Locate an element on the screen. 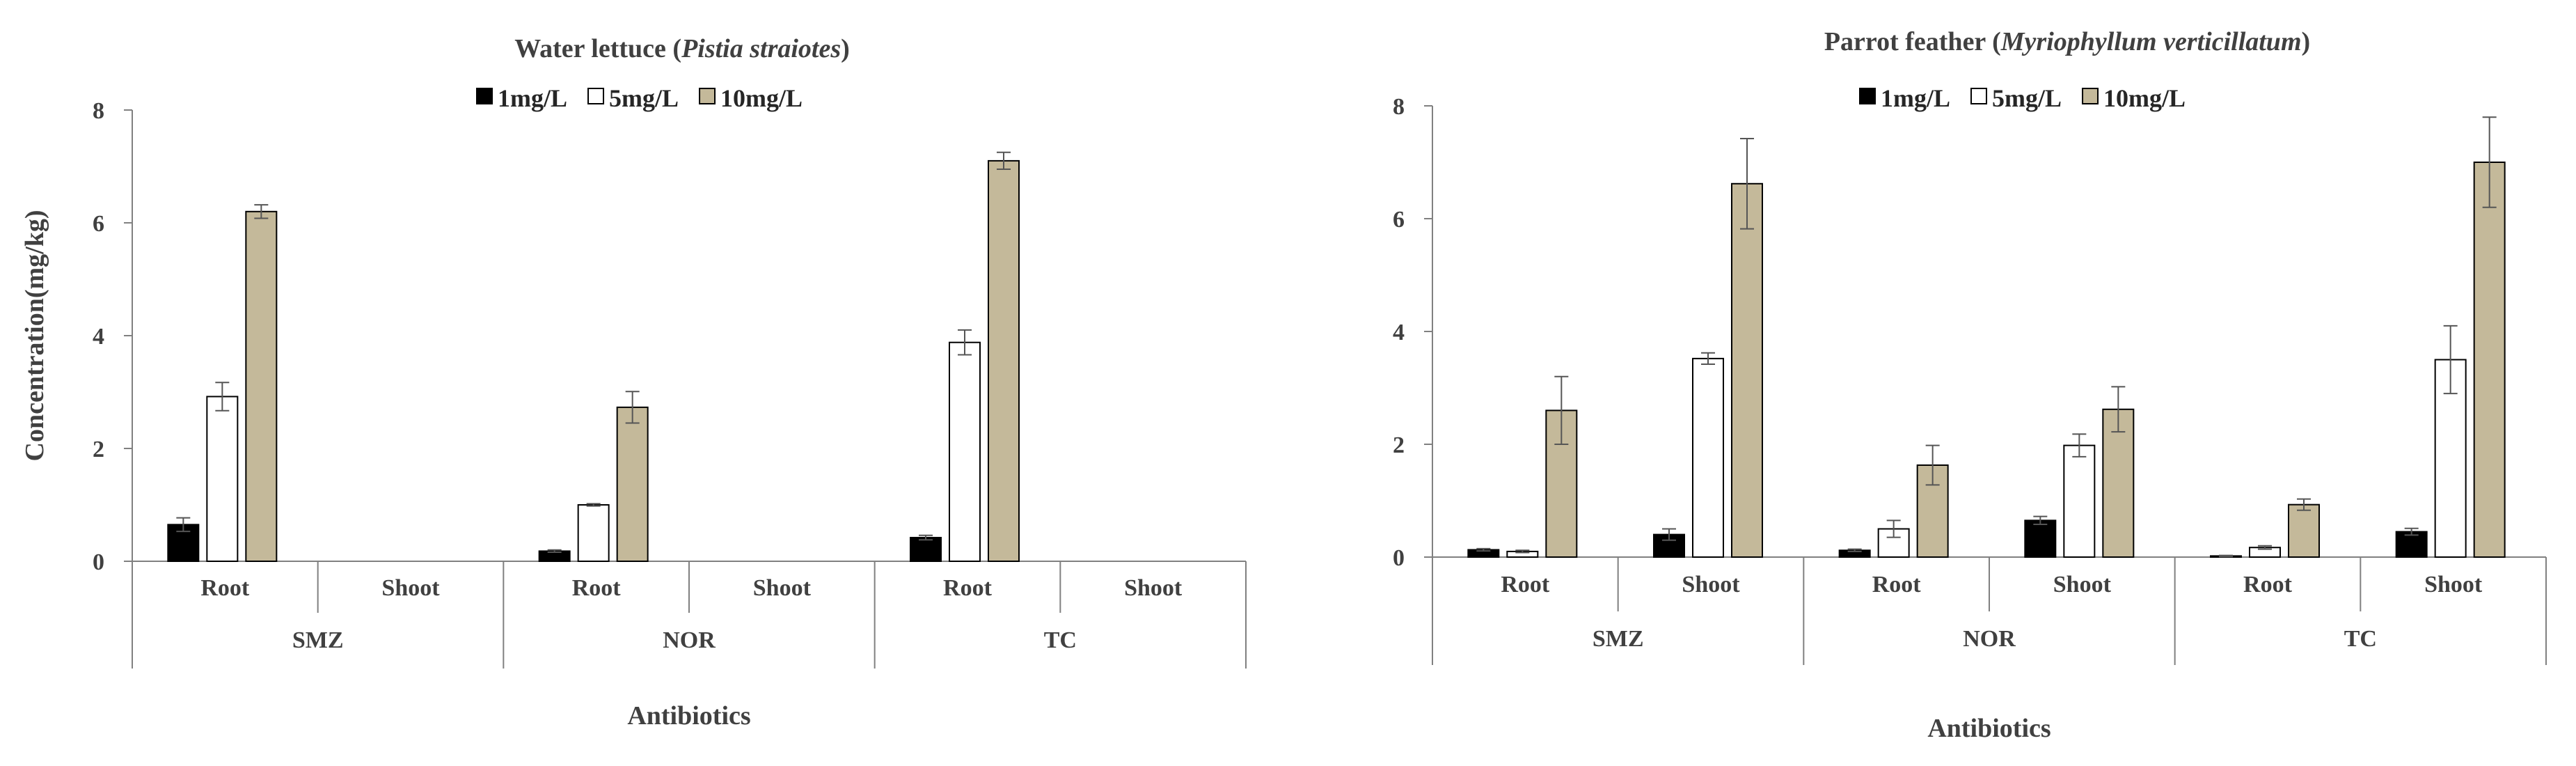 This screenshot has height=766, width=2576. chart-title-part: Water lettuce ( is located at coordinates (597, 49).